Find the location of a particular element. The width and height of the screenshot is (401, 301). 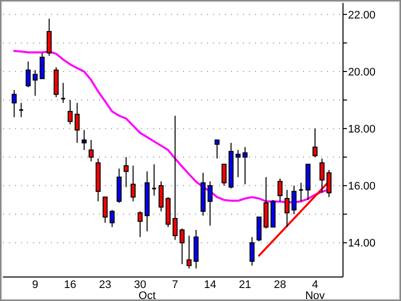

x-tick-label: 7 is located at coordinates (175, 285).